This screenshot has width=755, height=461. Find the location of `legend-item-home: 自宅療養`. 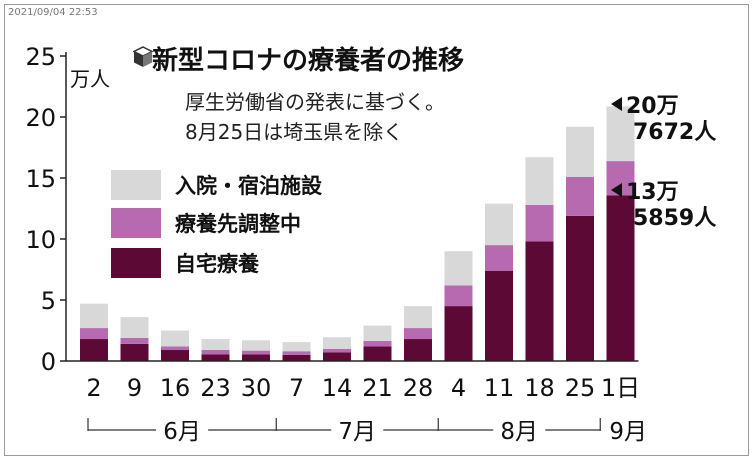

legend-item-home: 自宅療養 is located at coordinates (185, 263).